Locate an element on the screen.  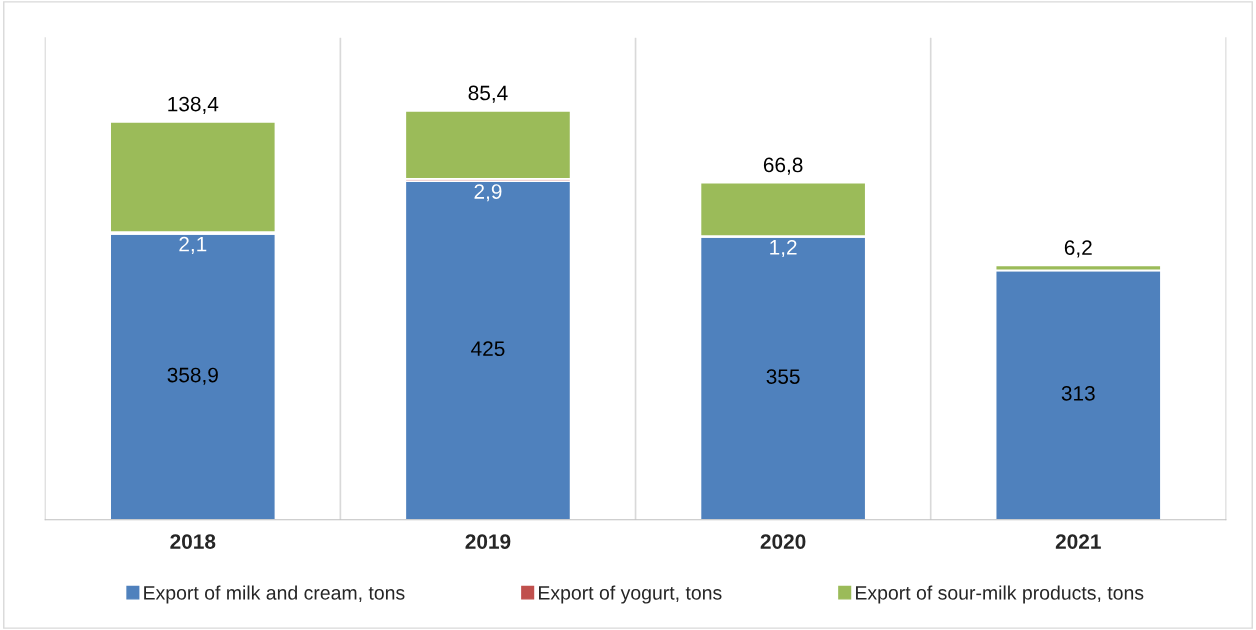
data-label: 6,2 is located at coordinates (1078, 249).